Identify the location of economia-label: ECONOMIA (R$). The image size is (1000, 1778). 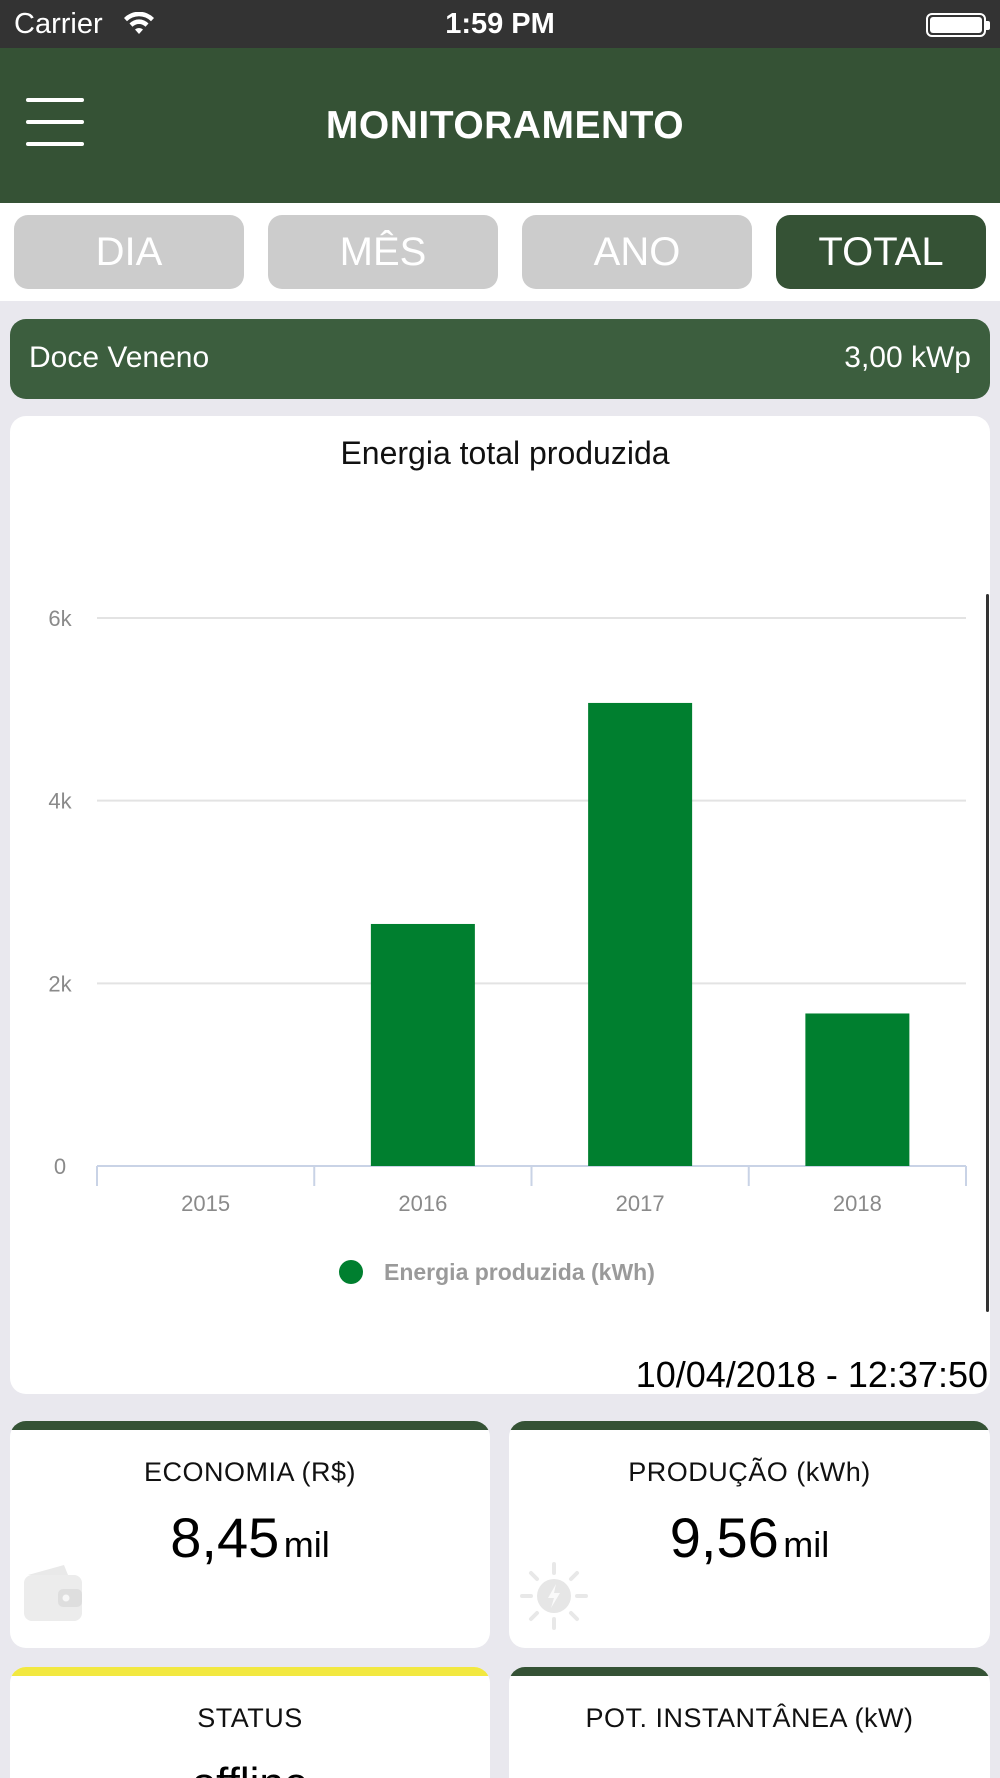
(250, 1472).